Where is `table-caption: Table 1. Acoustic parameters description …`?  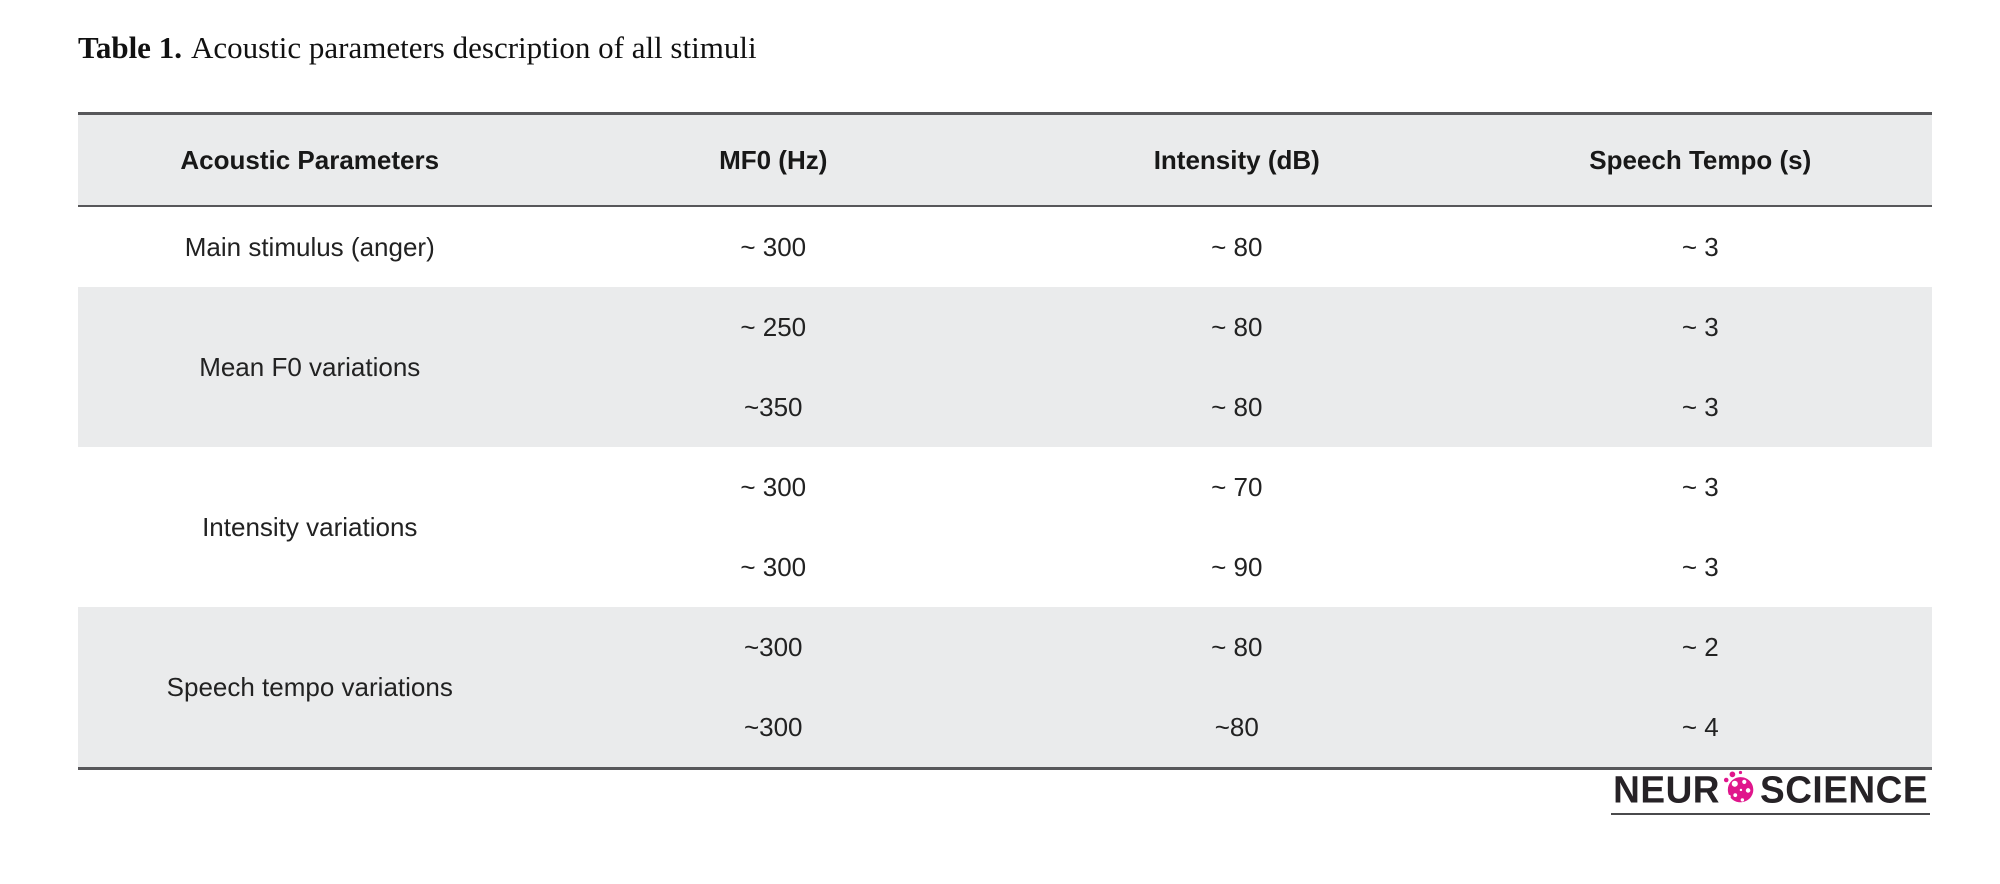
table-caption: Table 1. Acoustic parameters description … is located at coordinates (417, 48).